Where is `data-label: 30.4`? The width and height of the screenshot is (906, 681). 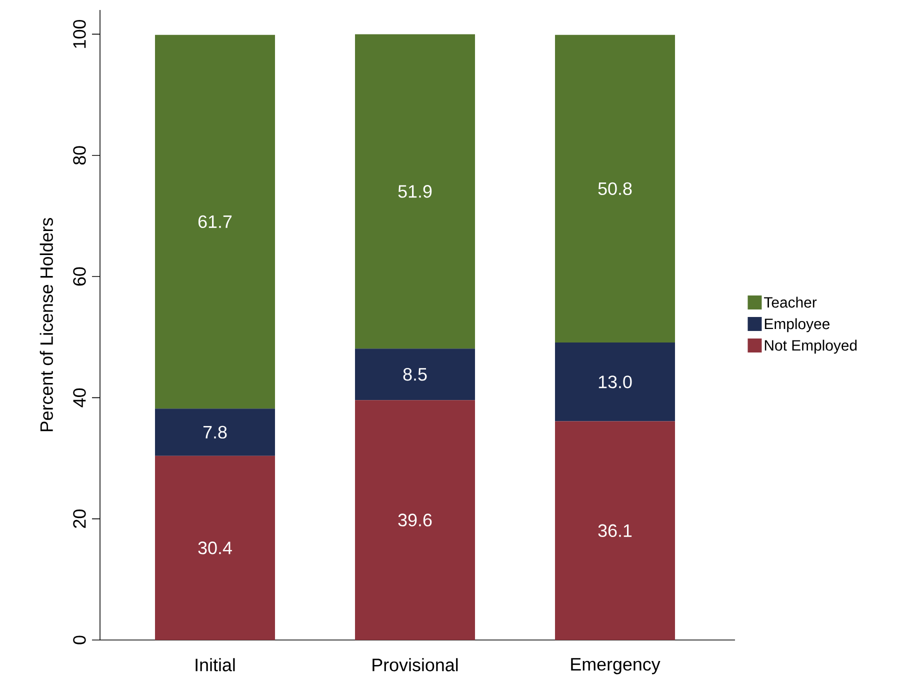
data-label: 30.4 is located at coordinates (215, 548).